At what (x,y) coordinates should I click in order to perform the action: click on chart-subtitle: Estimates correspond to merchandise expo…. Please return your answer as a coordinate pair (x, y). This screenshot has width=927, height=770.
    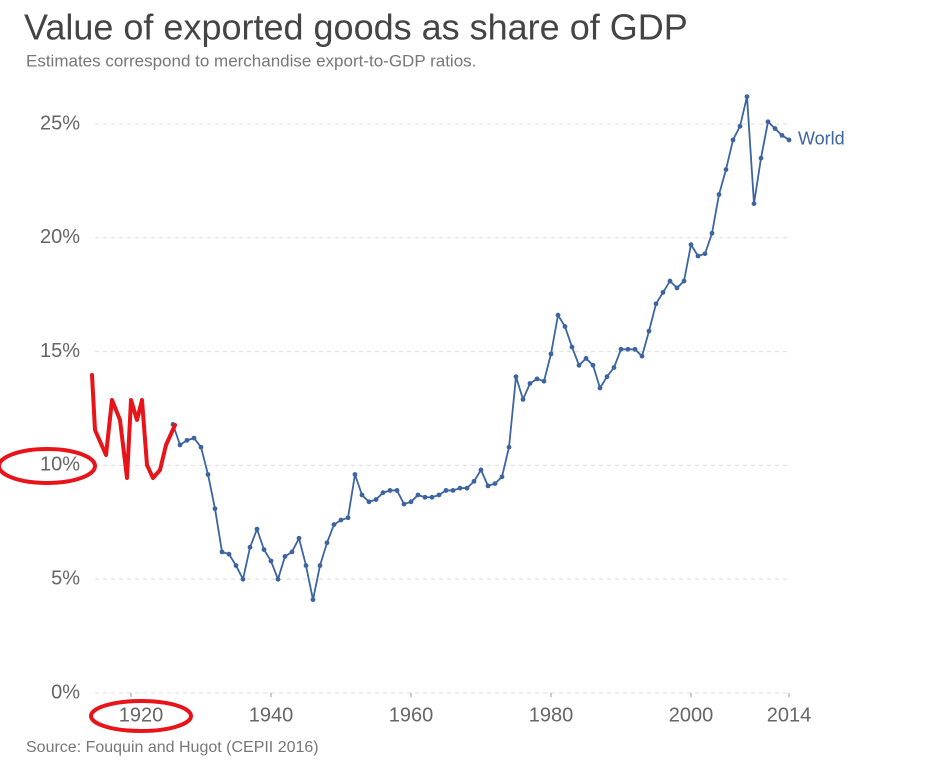
    Looking at the image, I should click on (251, 60).